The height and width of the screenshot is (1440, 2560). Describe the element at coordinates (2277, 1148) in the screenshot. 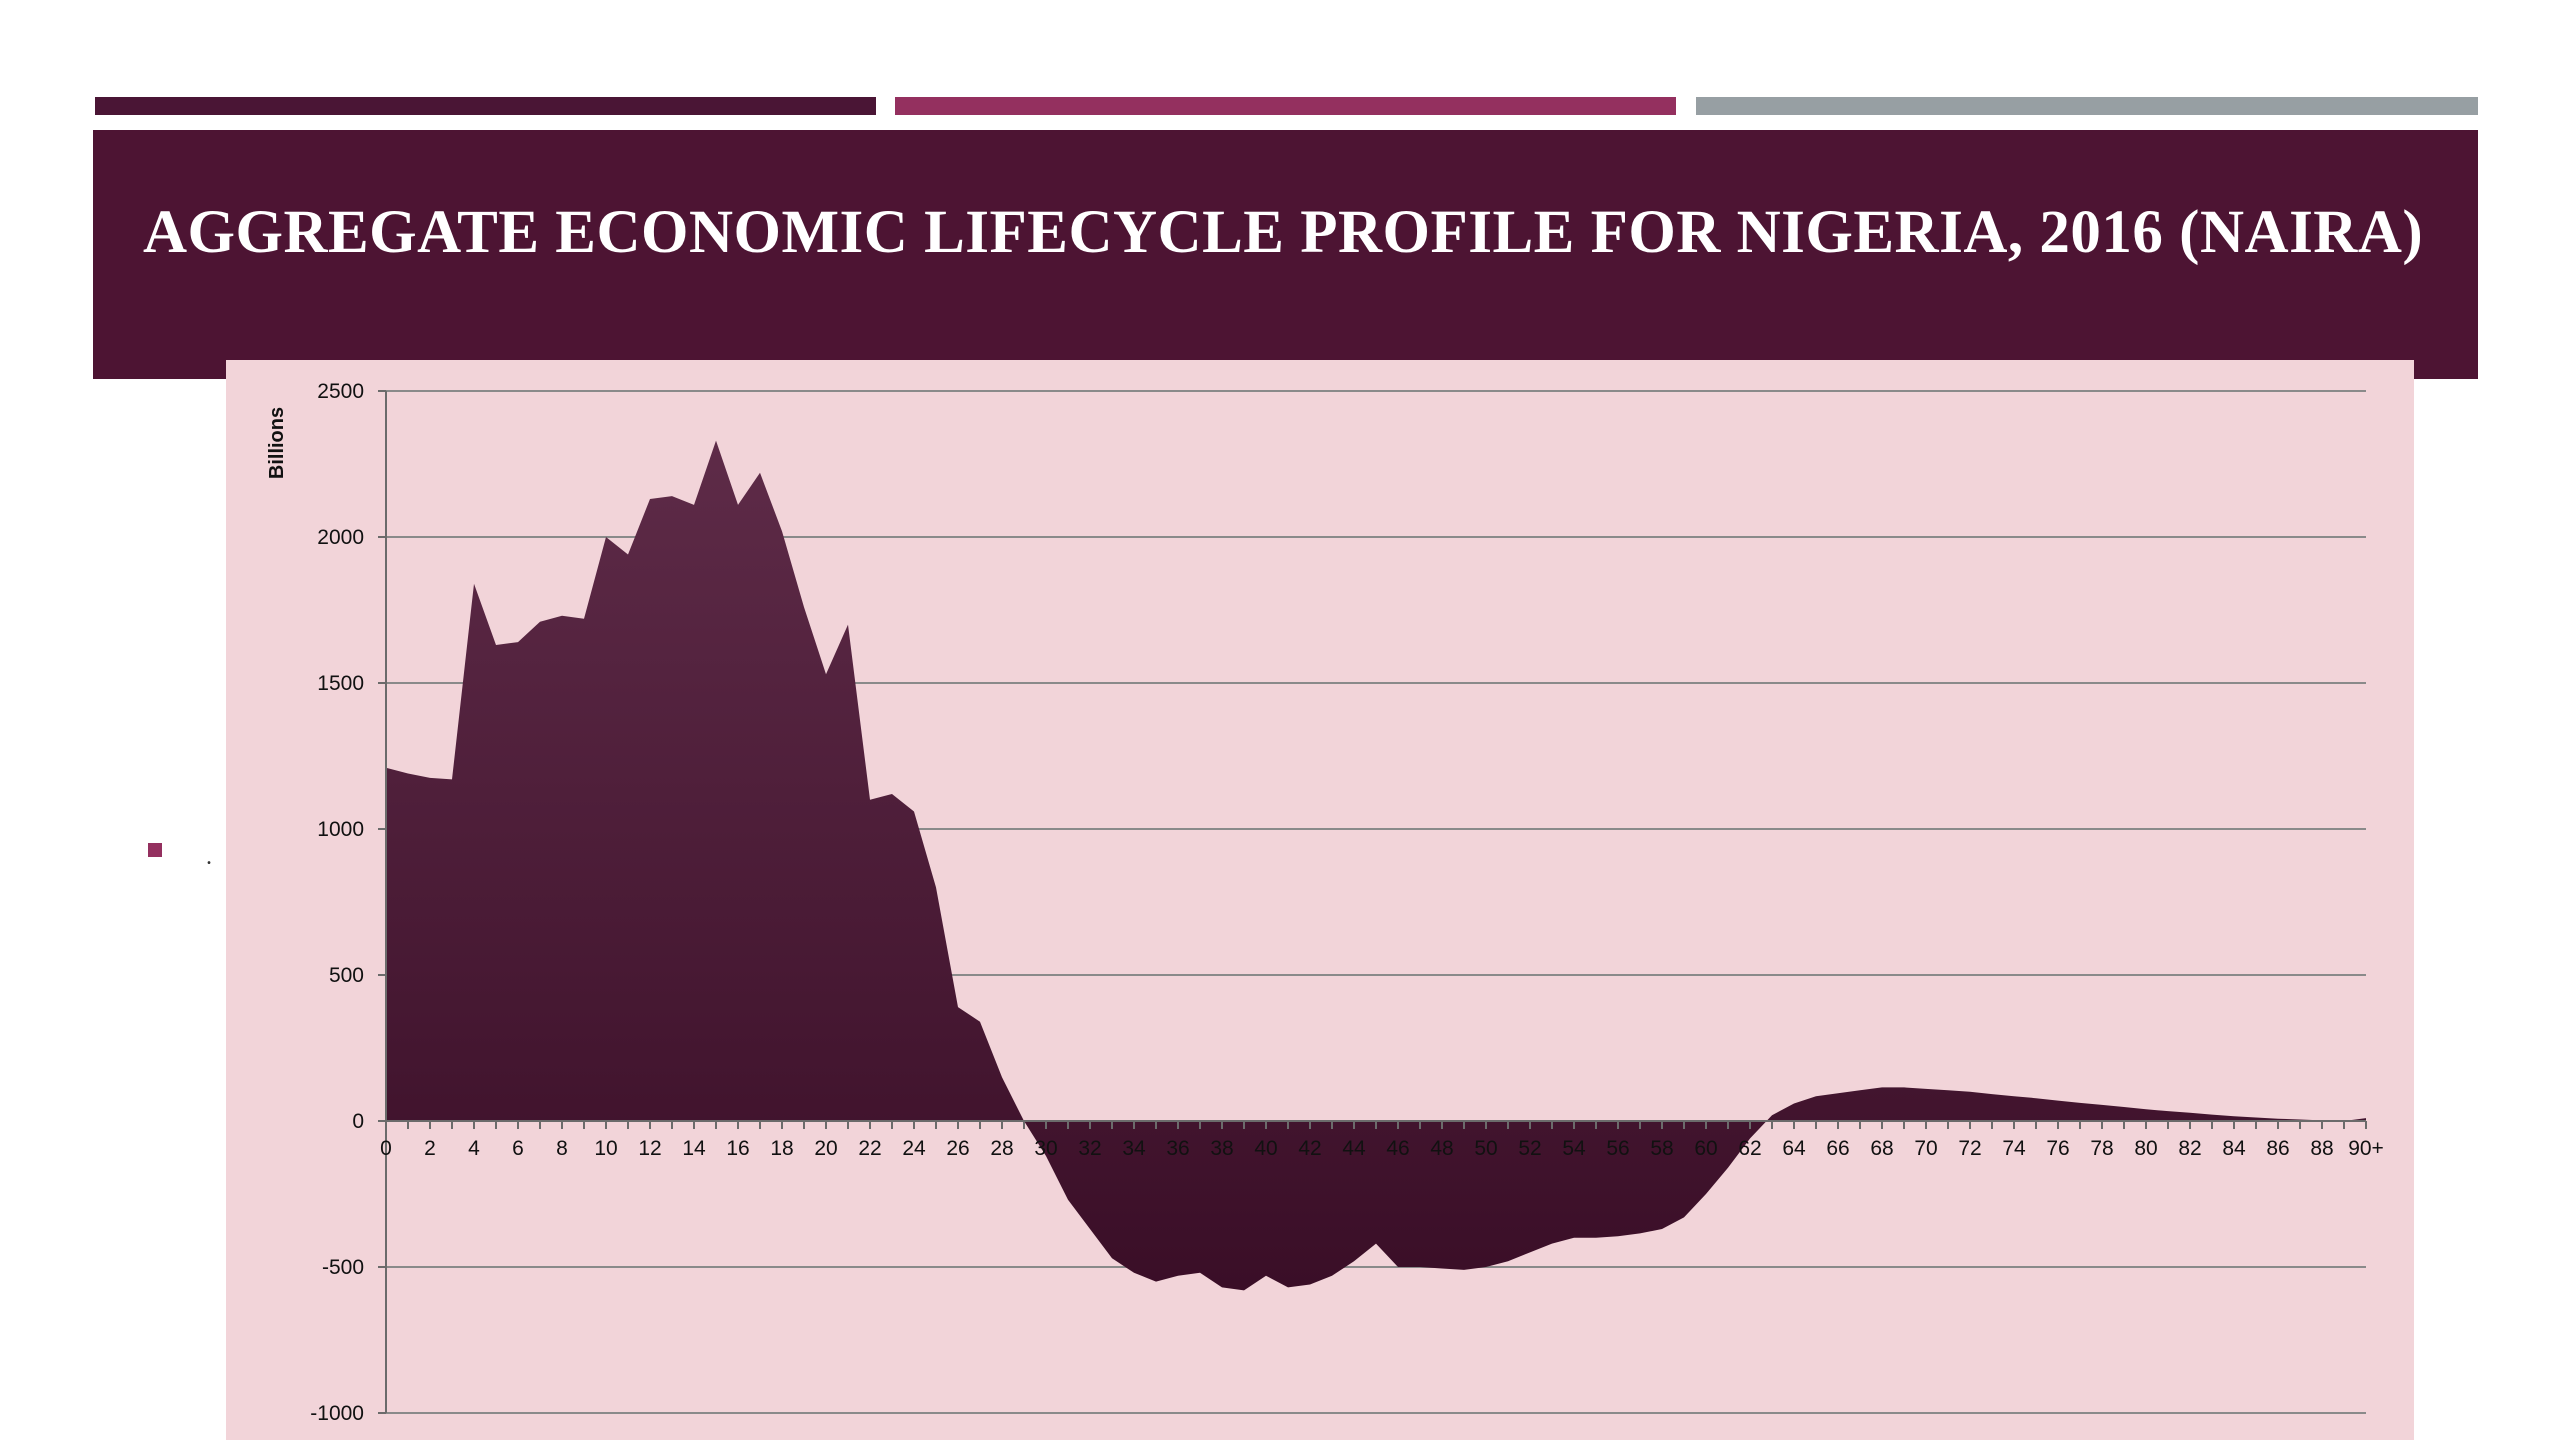

I see `x-tick-label: 86` at that location.